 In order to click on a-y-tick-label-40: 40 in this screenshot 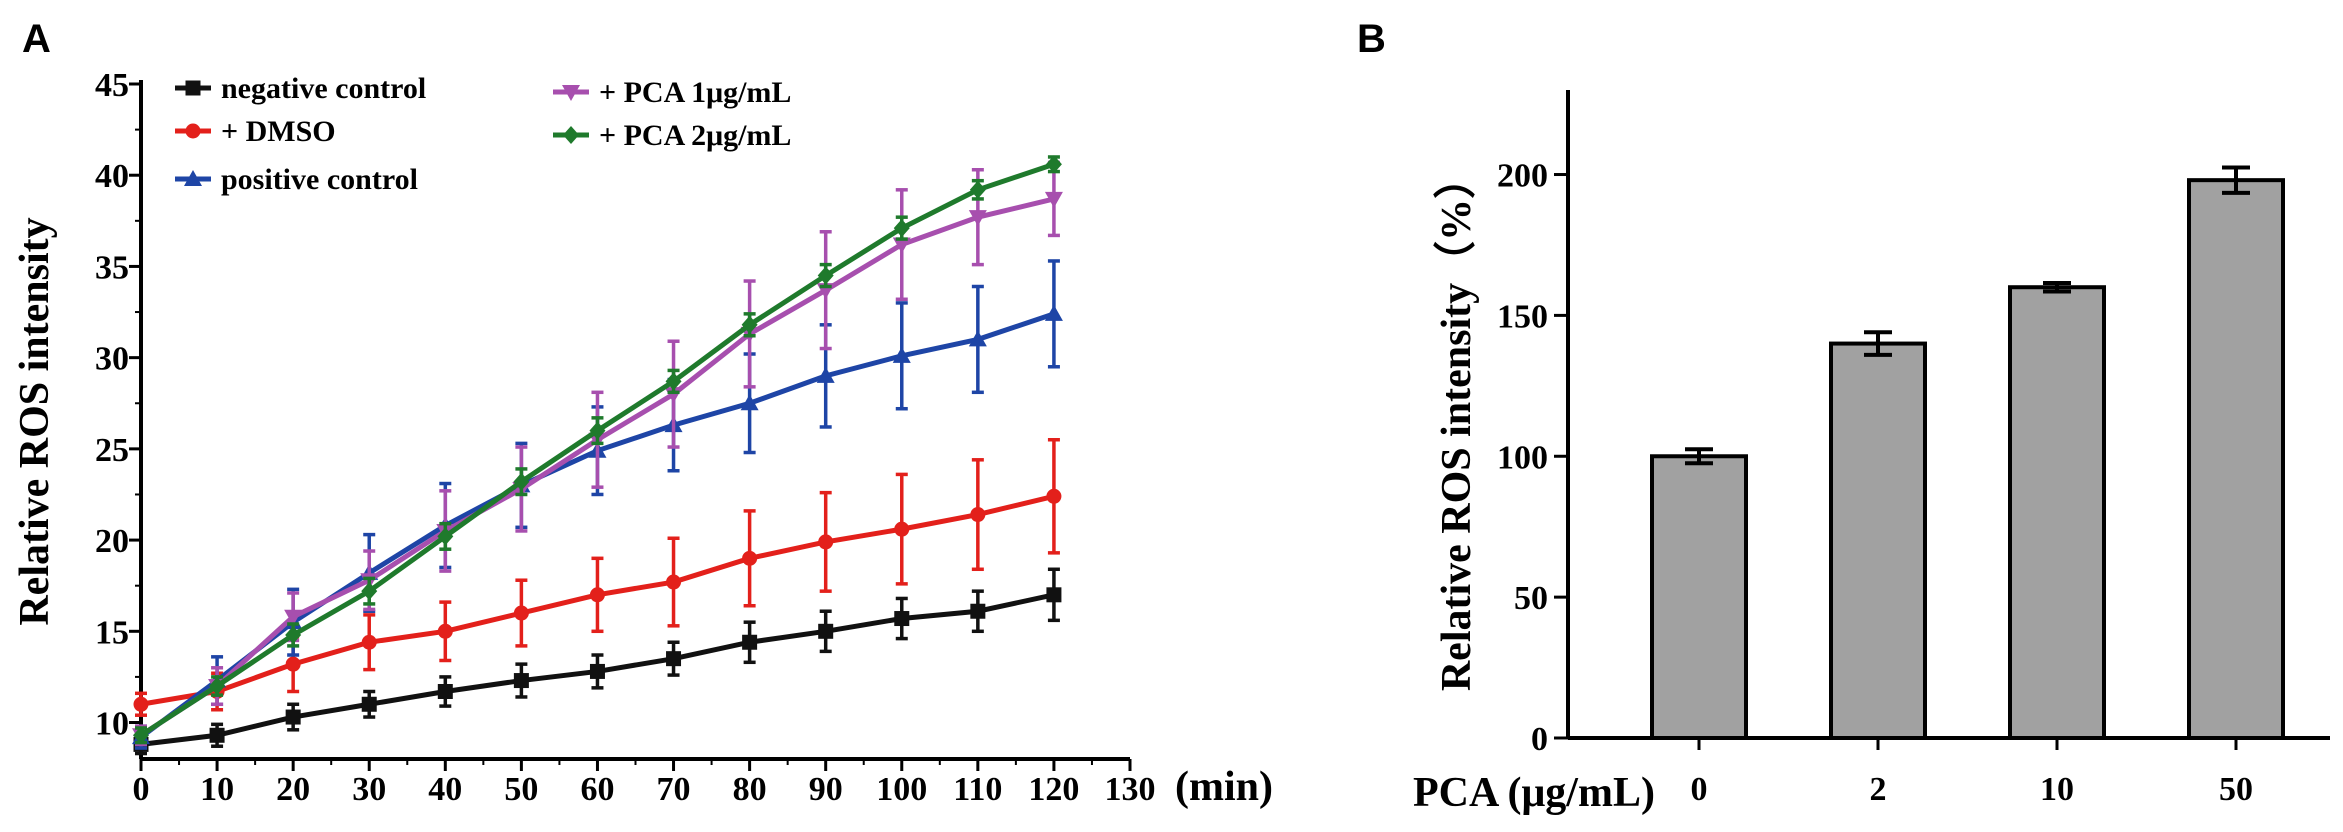, I will do `click(112, 176)`.